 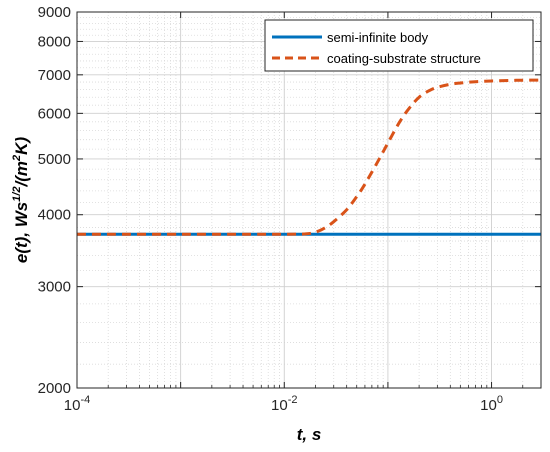 I want to click on legend-box, so click(x=399, y=45).